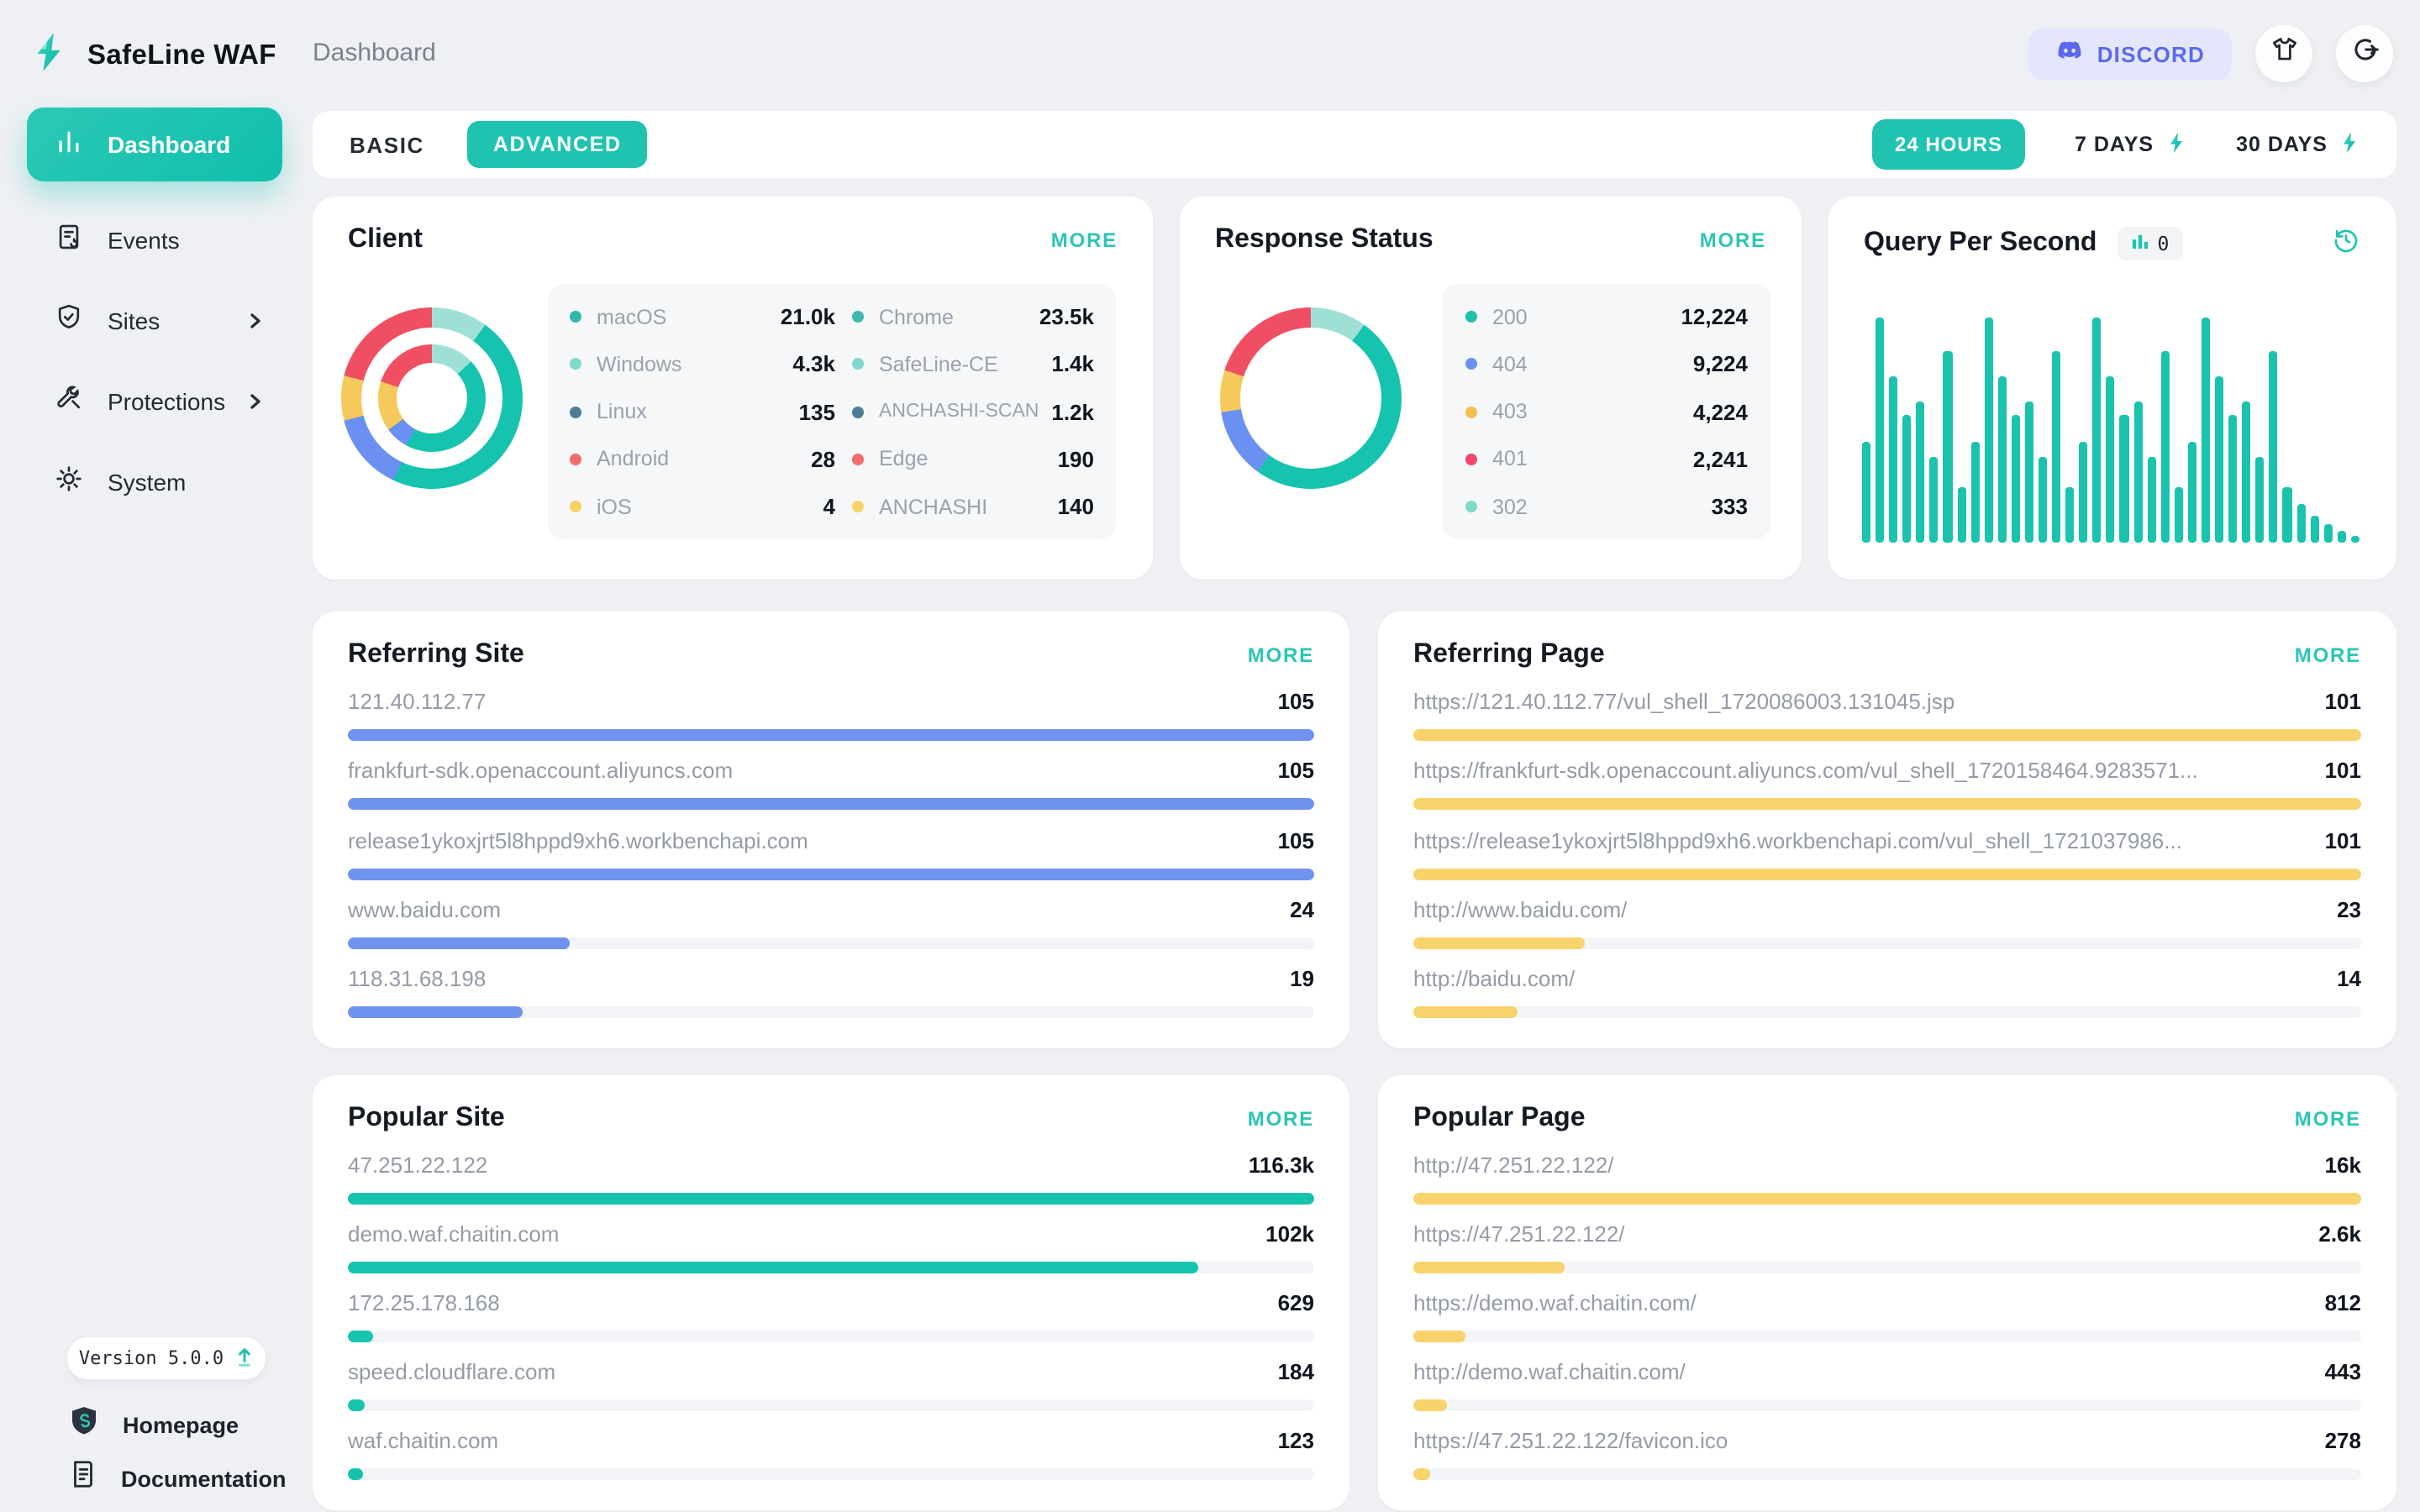 The image size is (2420, 1512). I want to click on legend-row: 403 4,224, so click(1606, 411).